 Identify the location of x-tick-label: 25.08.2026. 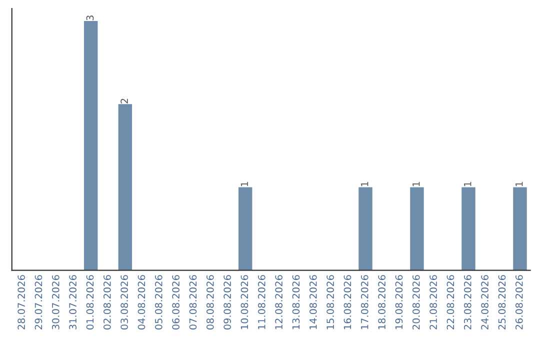
(502, 302).